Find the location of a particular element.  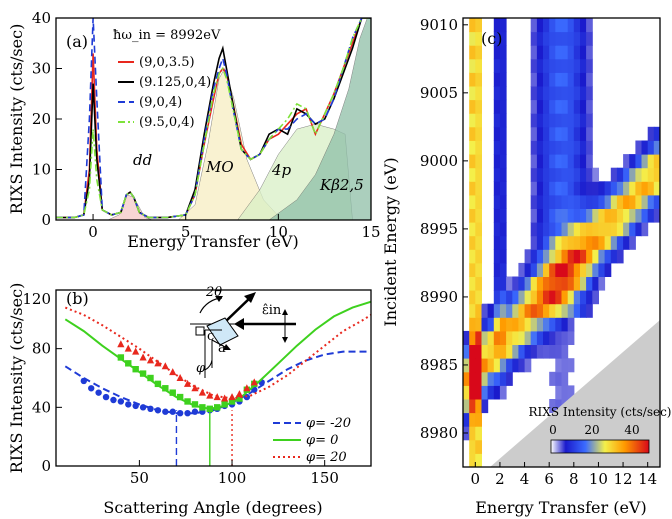

panel-c-ytick-label-6: 9010 is located at coordinates (439, 25).